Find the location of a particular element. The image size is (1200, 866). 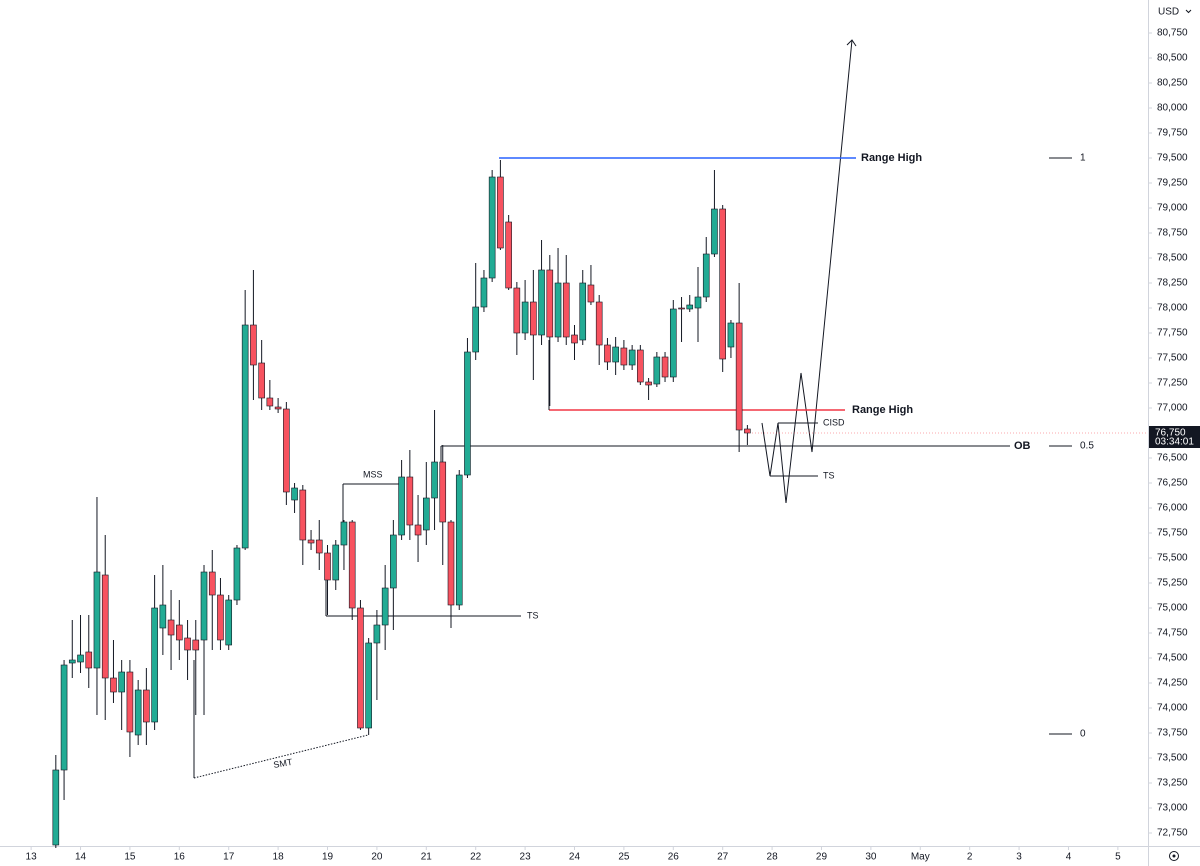

x-tick-label: 3 is located at coordinates (1019, 857).